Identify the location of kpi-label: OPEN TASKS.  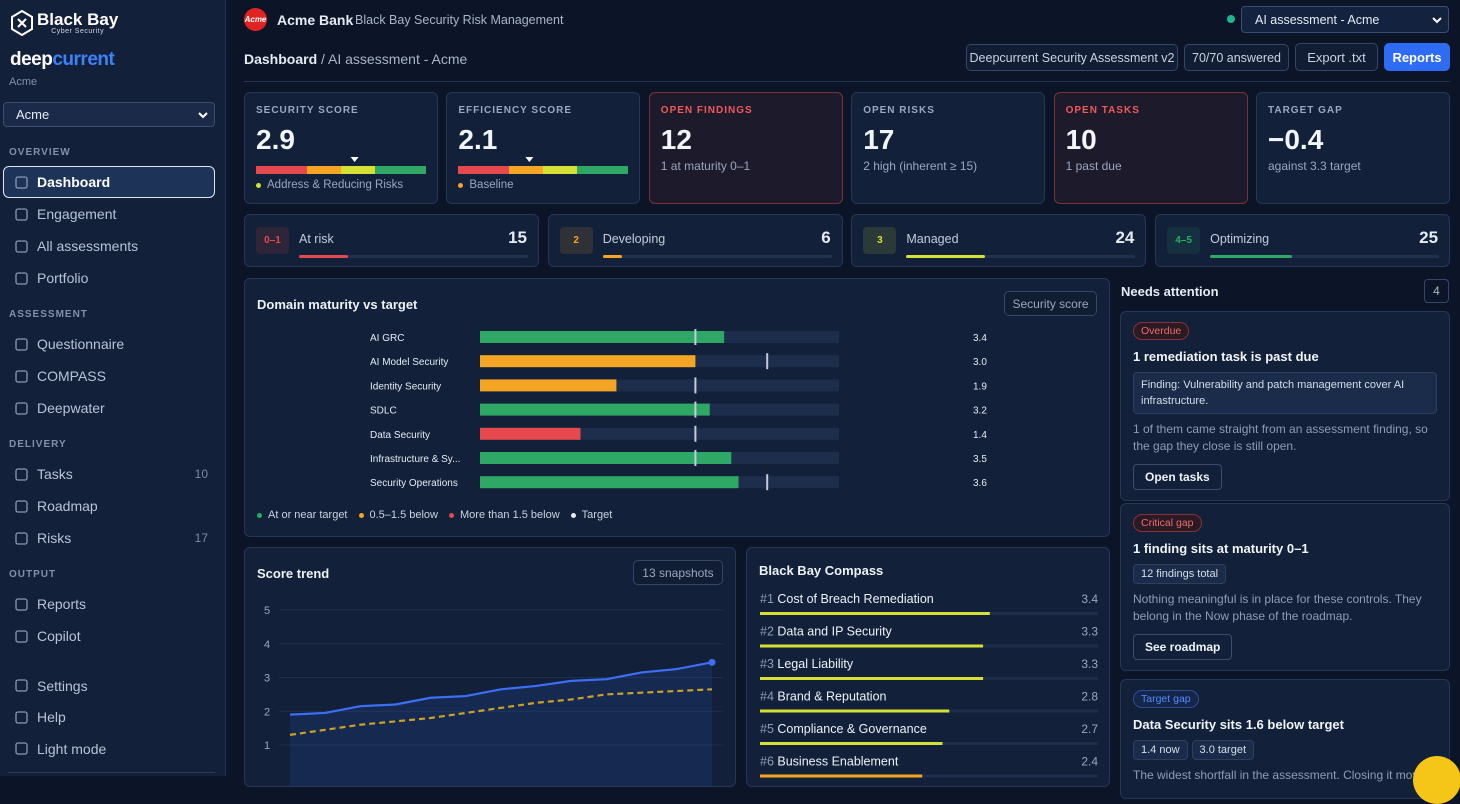
(1102, 110).